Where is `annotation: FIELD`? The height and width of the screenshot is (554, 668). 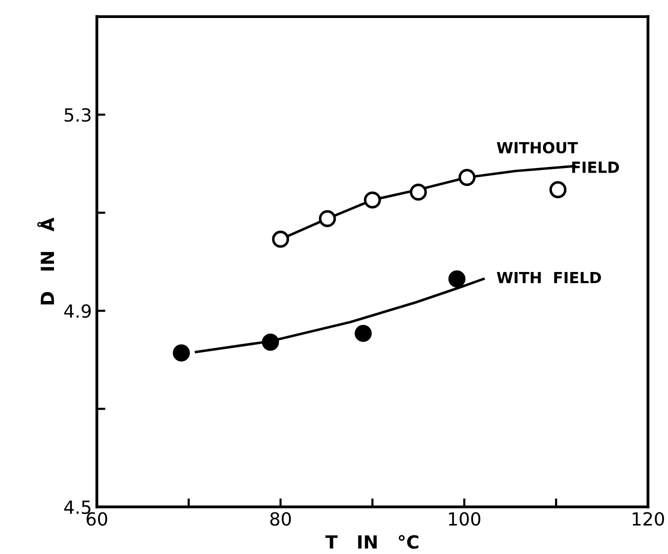 annotation: FIELD is located at coordinates (595, 167).